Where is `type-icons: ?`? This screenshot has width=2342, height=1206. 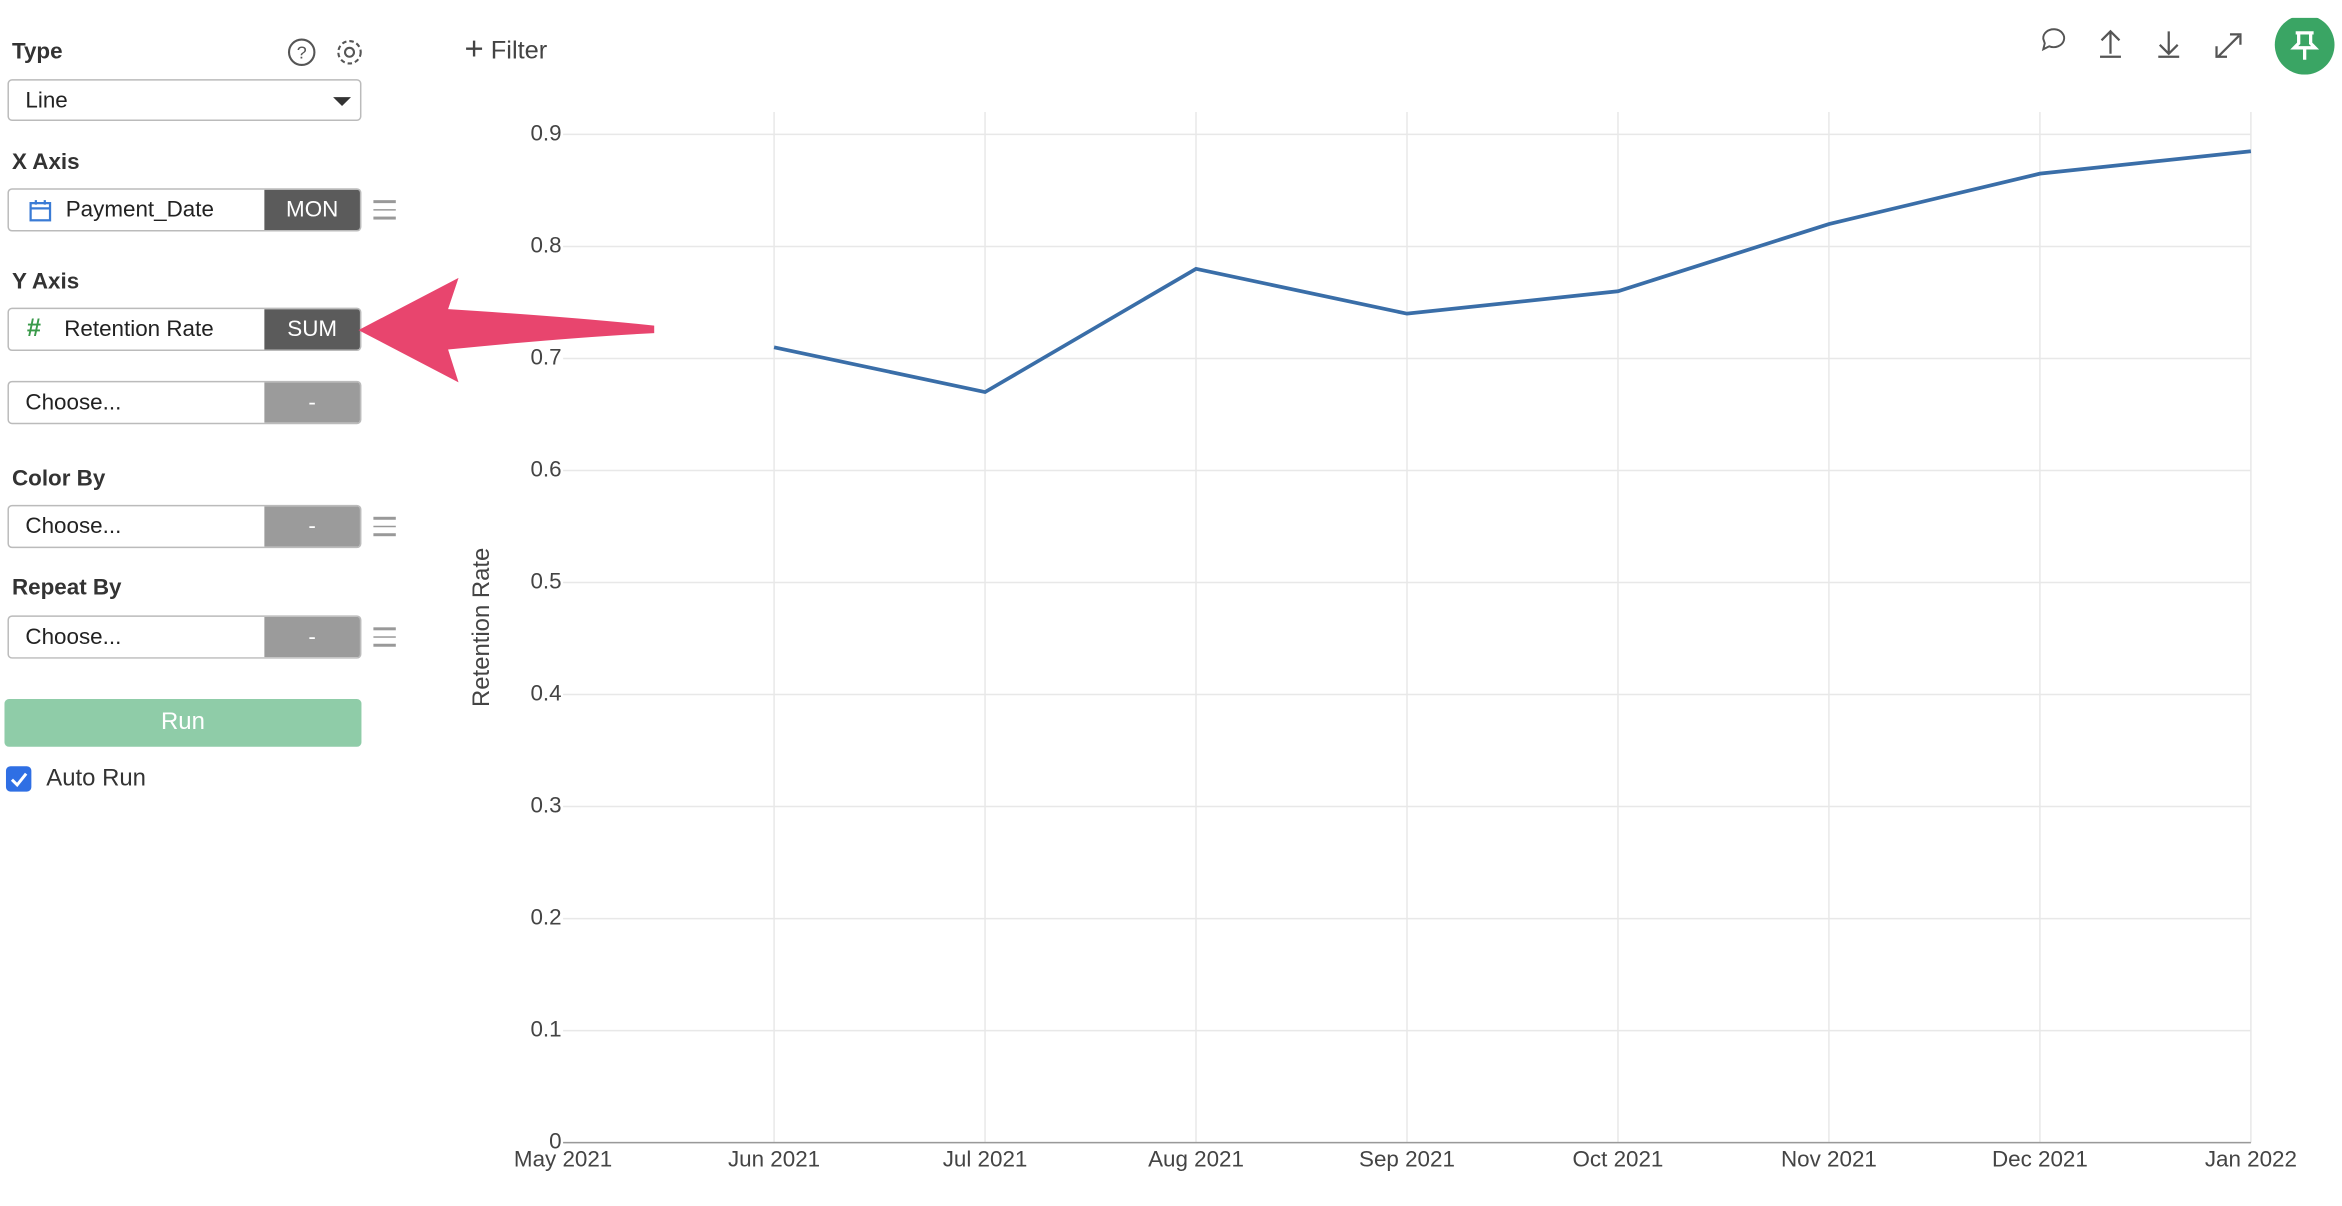 type-icons: ? is located at coordinates (324, 52).